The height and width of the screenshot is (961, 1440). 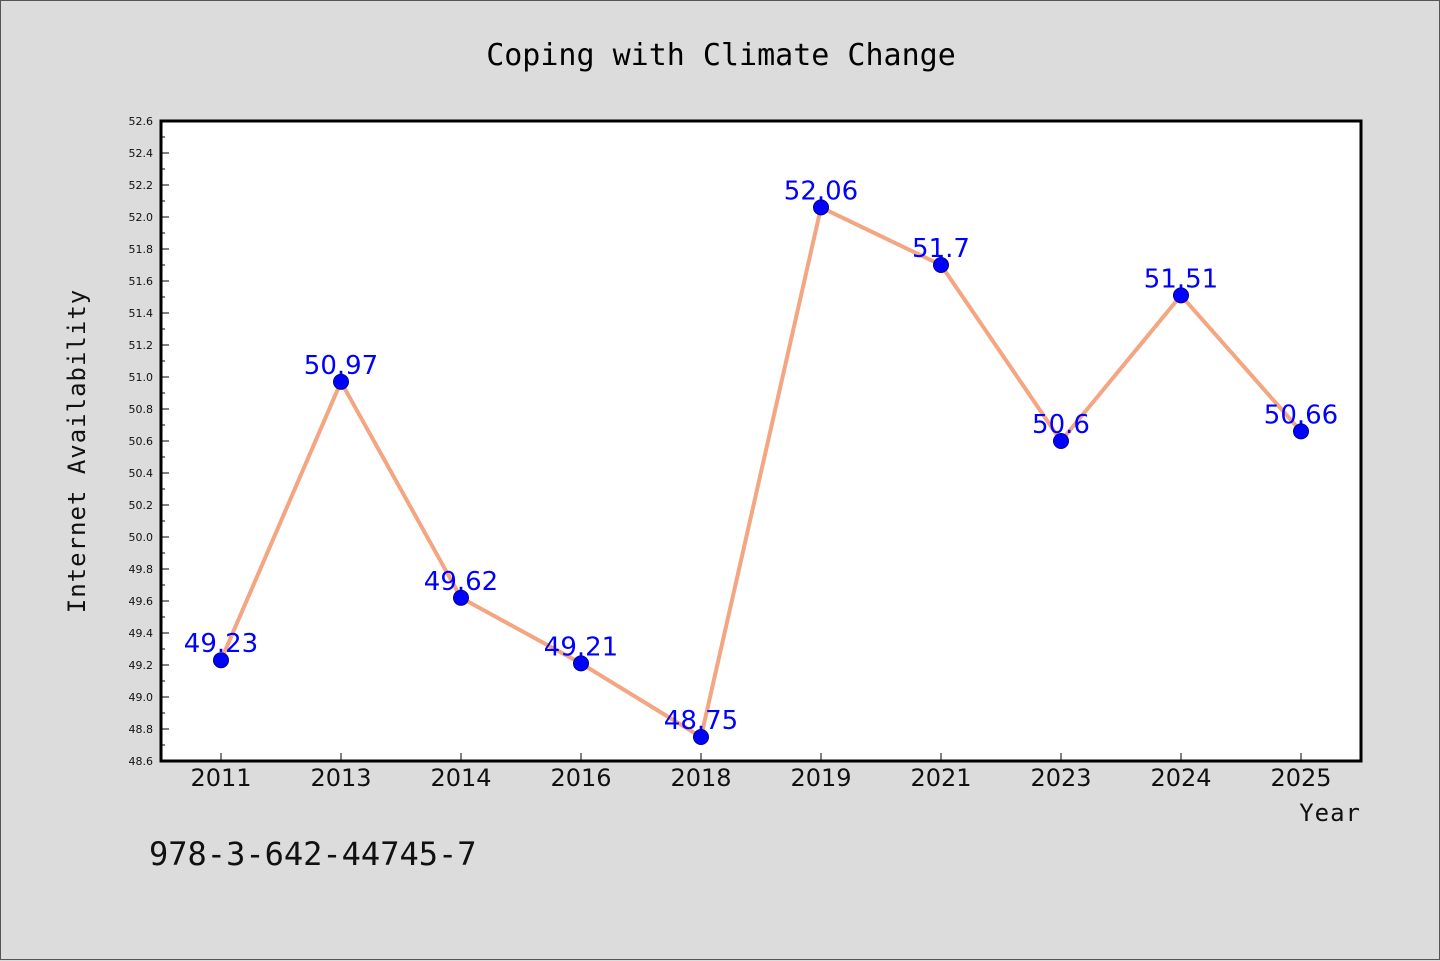 What do you see at coordinates (141, 697) in the screenshot?
I see `y-tick-label: 49.0` at bounding box center [141, 697].